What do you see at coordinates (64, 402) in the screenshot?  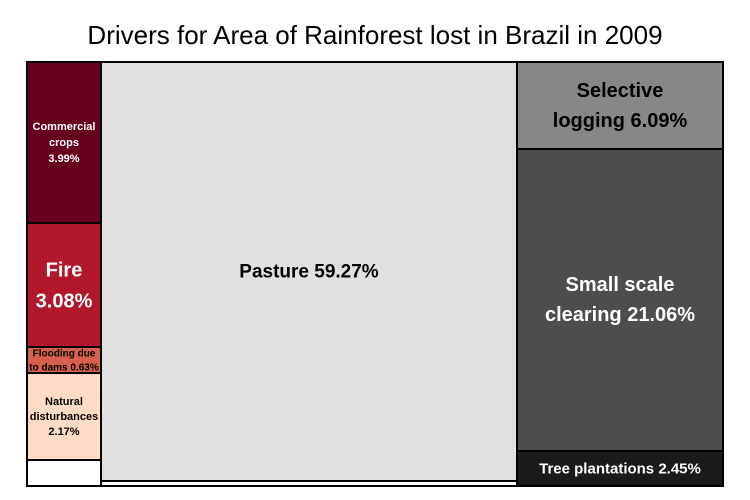 I see `label-natural-disturbances-line-1: Natural` at bounding box center [64, 402].